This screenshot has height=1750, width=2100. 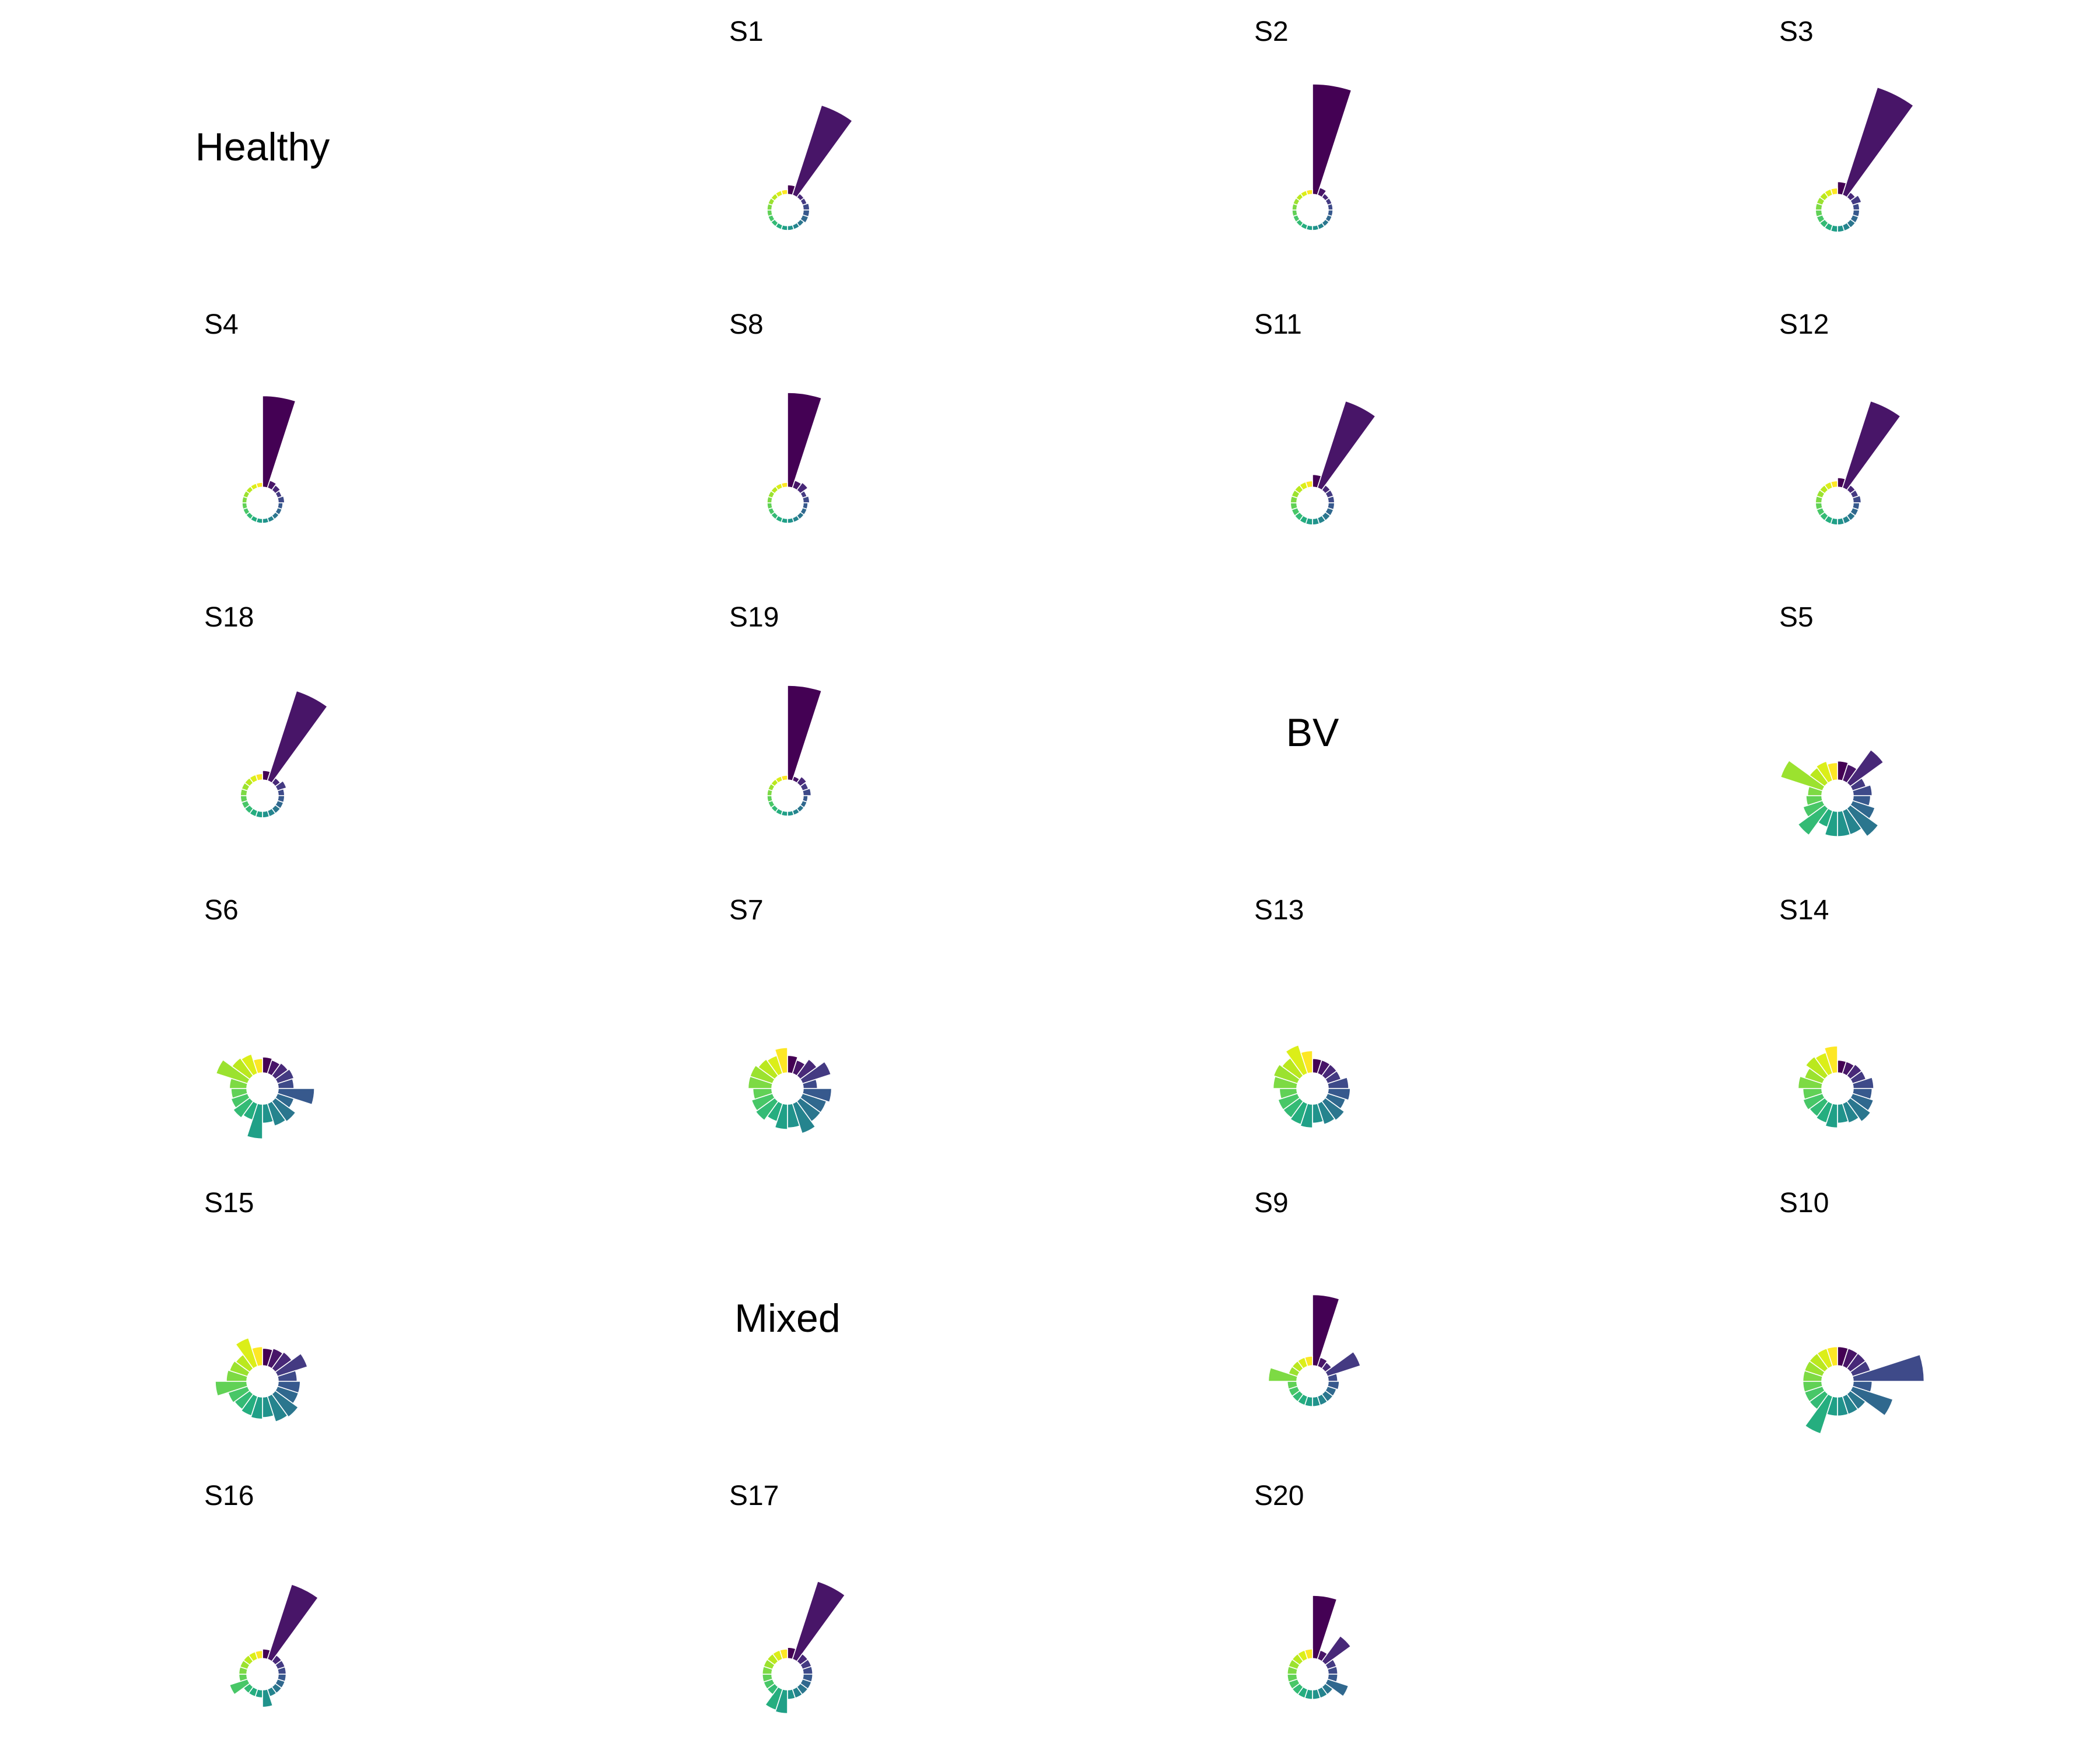 What do you see at coordinates (787, 1318) in the screenshot?
I see `group-label-mixed: Mixed` at bounding box center [787, 1318].